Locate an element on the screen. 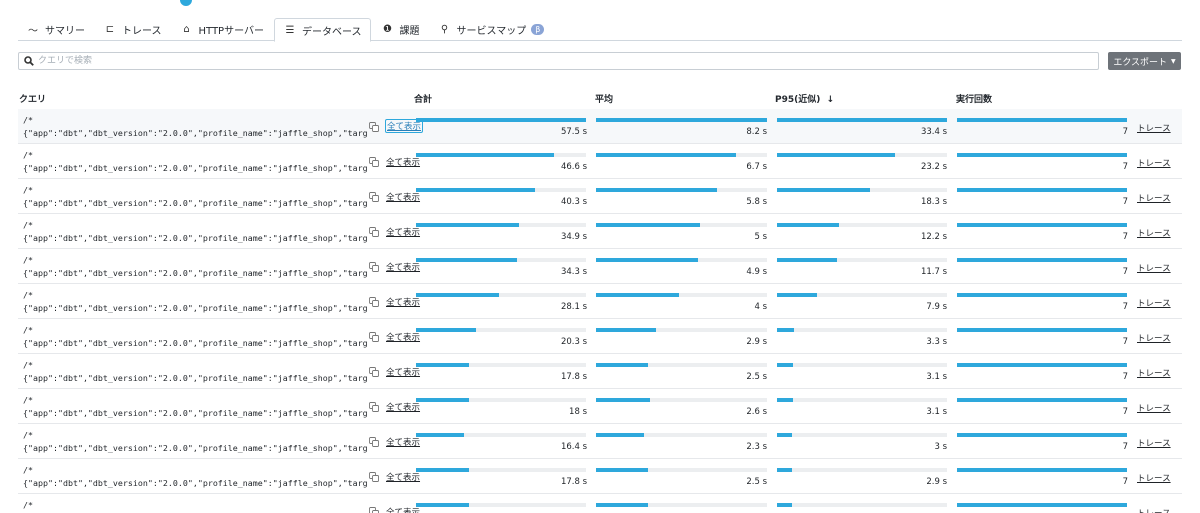  count-bar is located at coordinates (1042, 470).